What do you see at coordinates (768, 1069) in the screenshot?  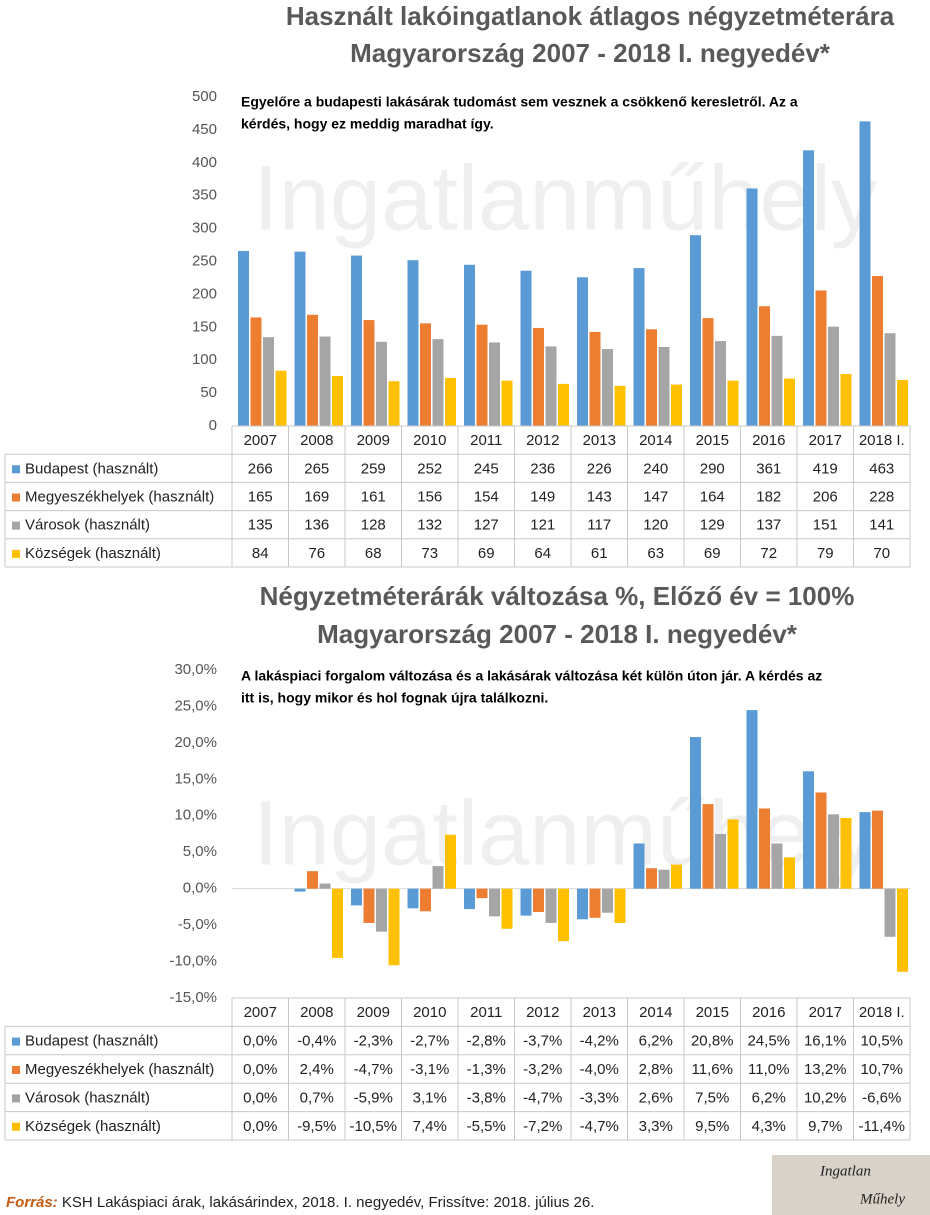 I see `table-cell: 11,0%` at bounding box center [768, 1069].